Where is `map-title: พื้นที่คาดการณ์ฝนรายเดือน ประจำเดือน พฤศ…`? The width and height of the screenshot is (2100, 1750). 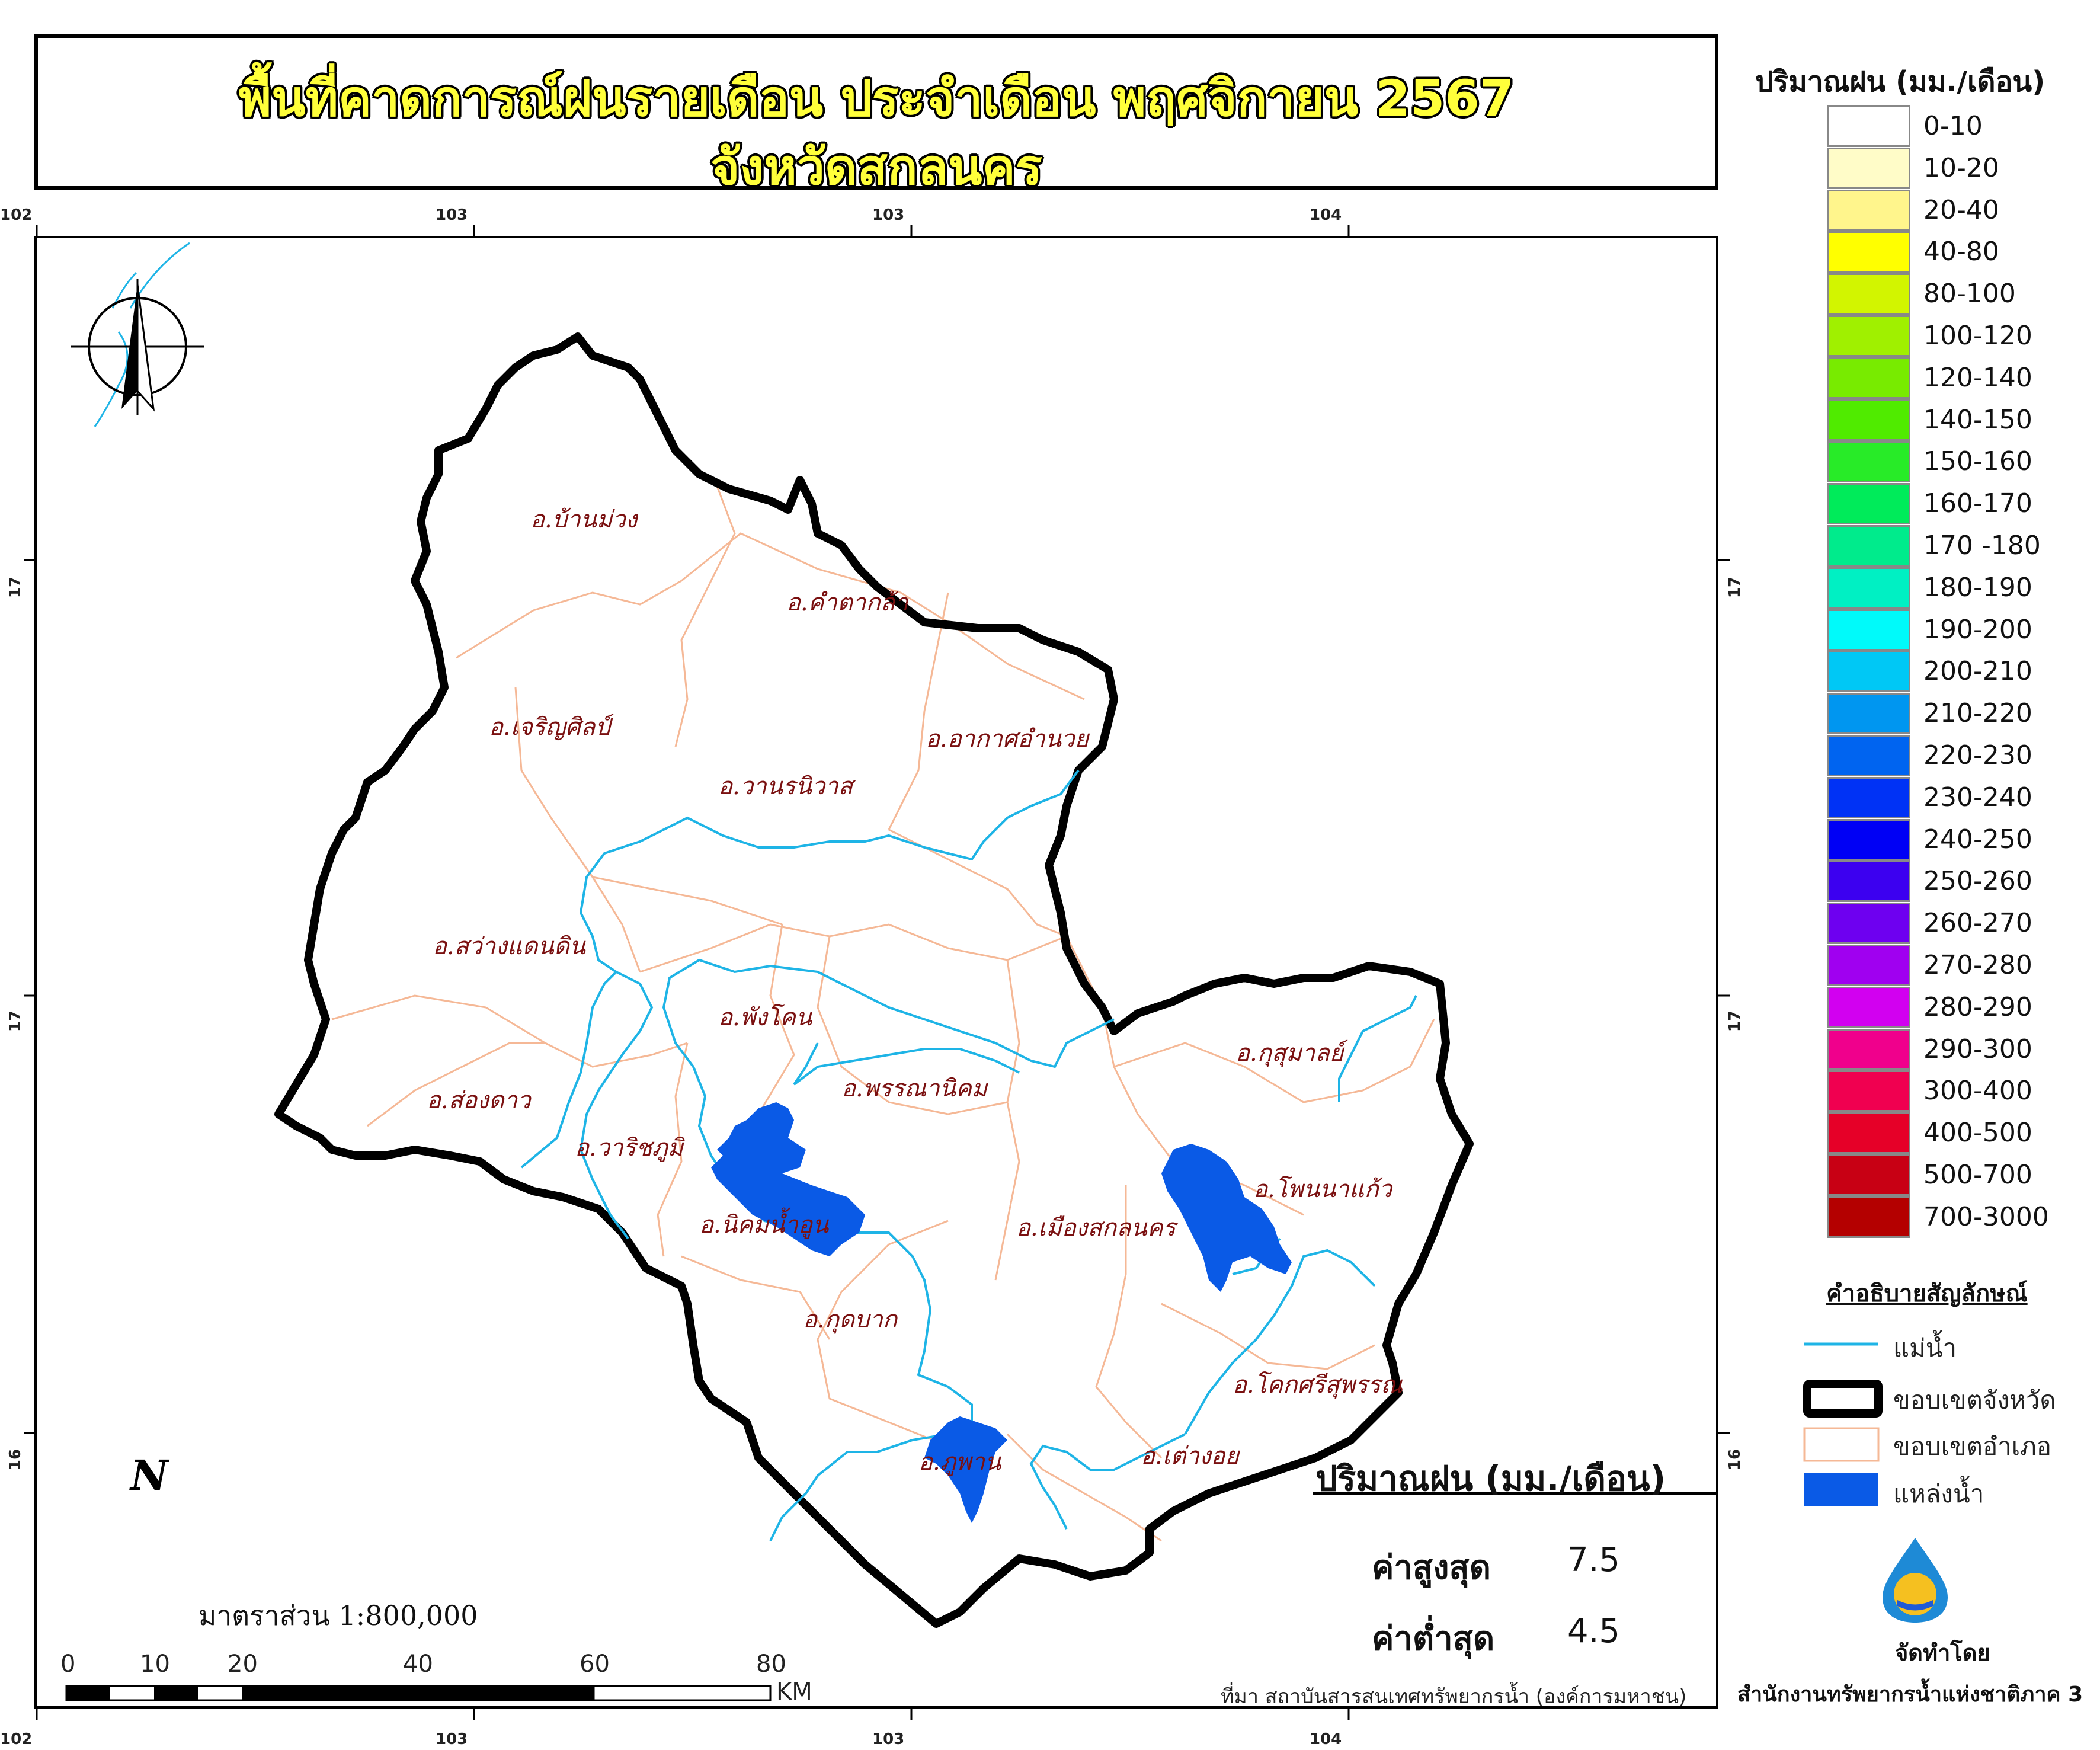
map-title: พื้นที่คาดการณ์ฝนรายเดือน ประจำเดือน พฤศ… is located at coordinates (876, 99).